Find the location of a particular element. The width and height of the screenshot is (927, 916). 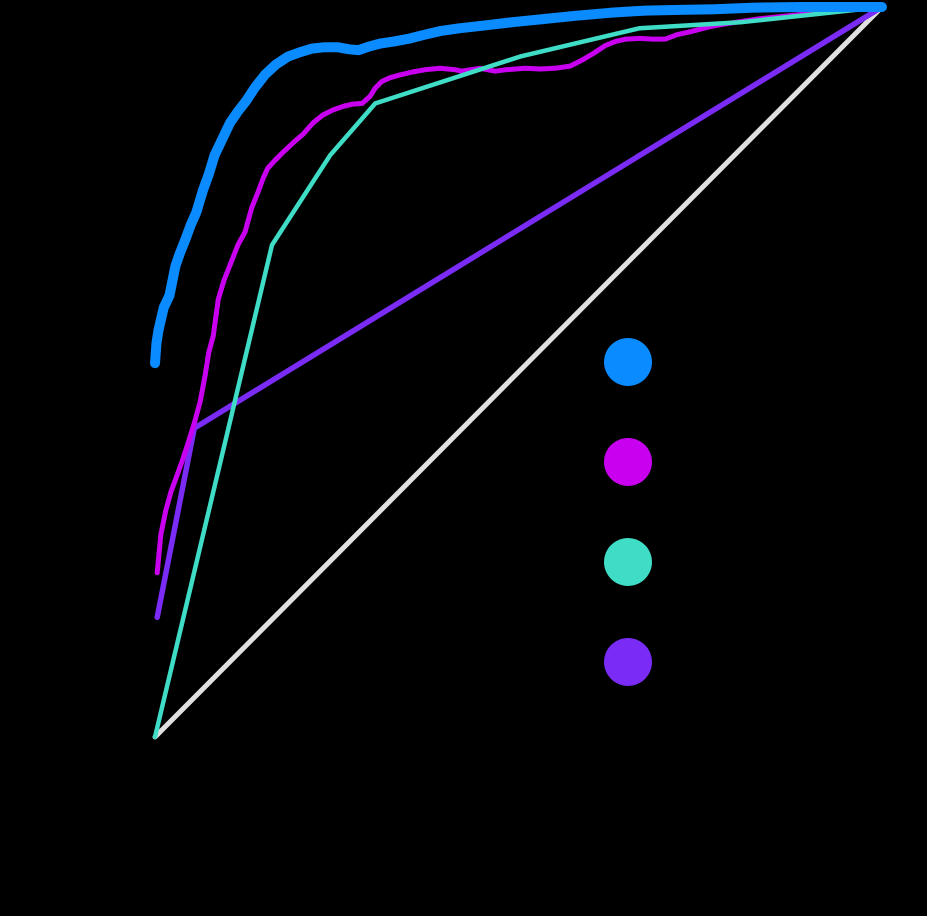

legend-marker-magenta is located at coordinates (628, 462).